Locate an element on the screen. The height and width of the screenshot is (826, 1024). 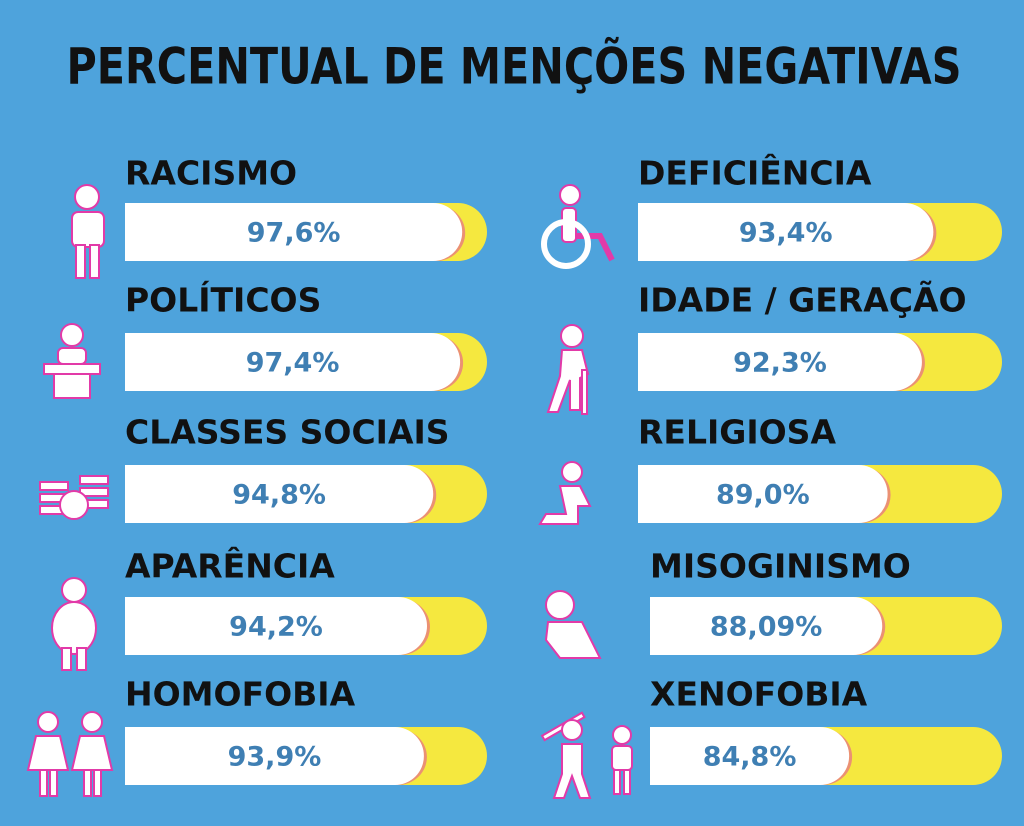
value-label: 93,9% is located at coordinates (275, 757).